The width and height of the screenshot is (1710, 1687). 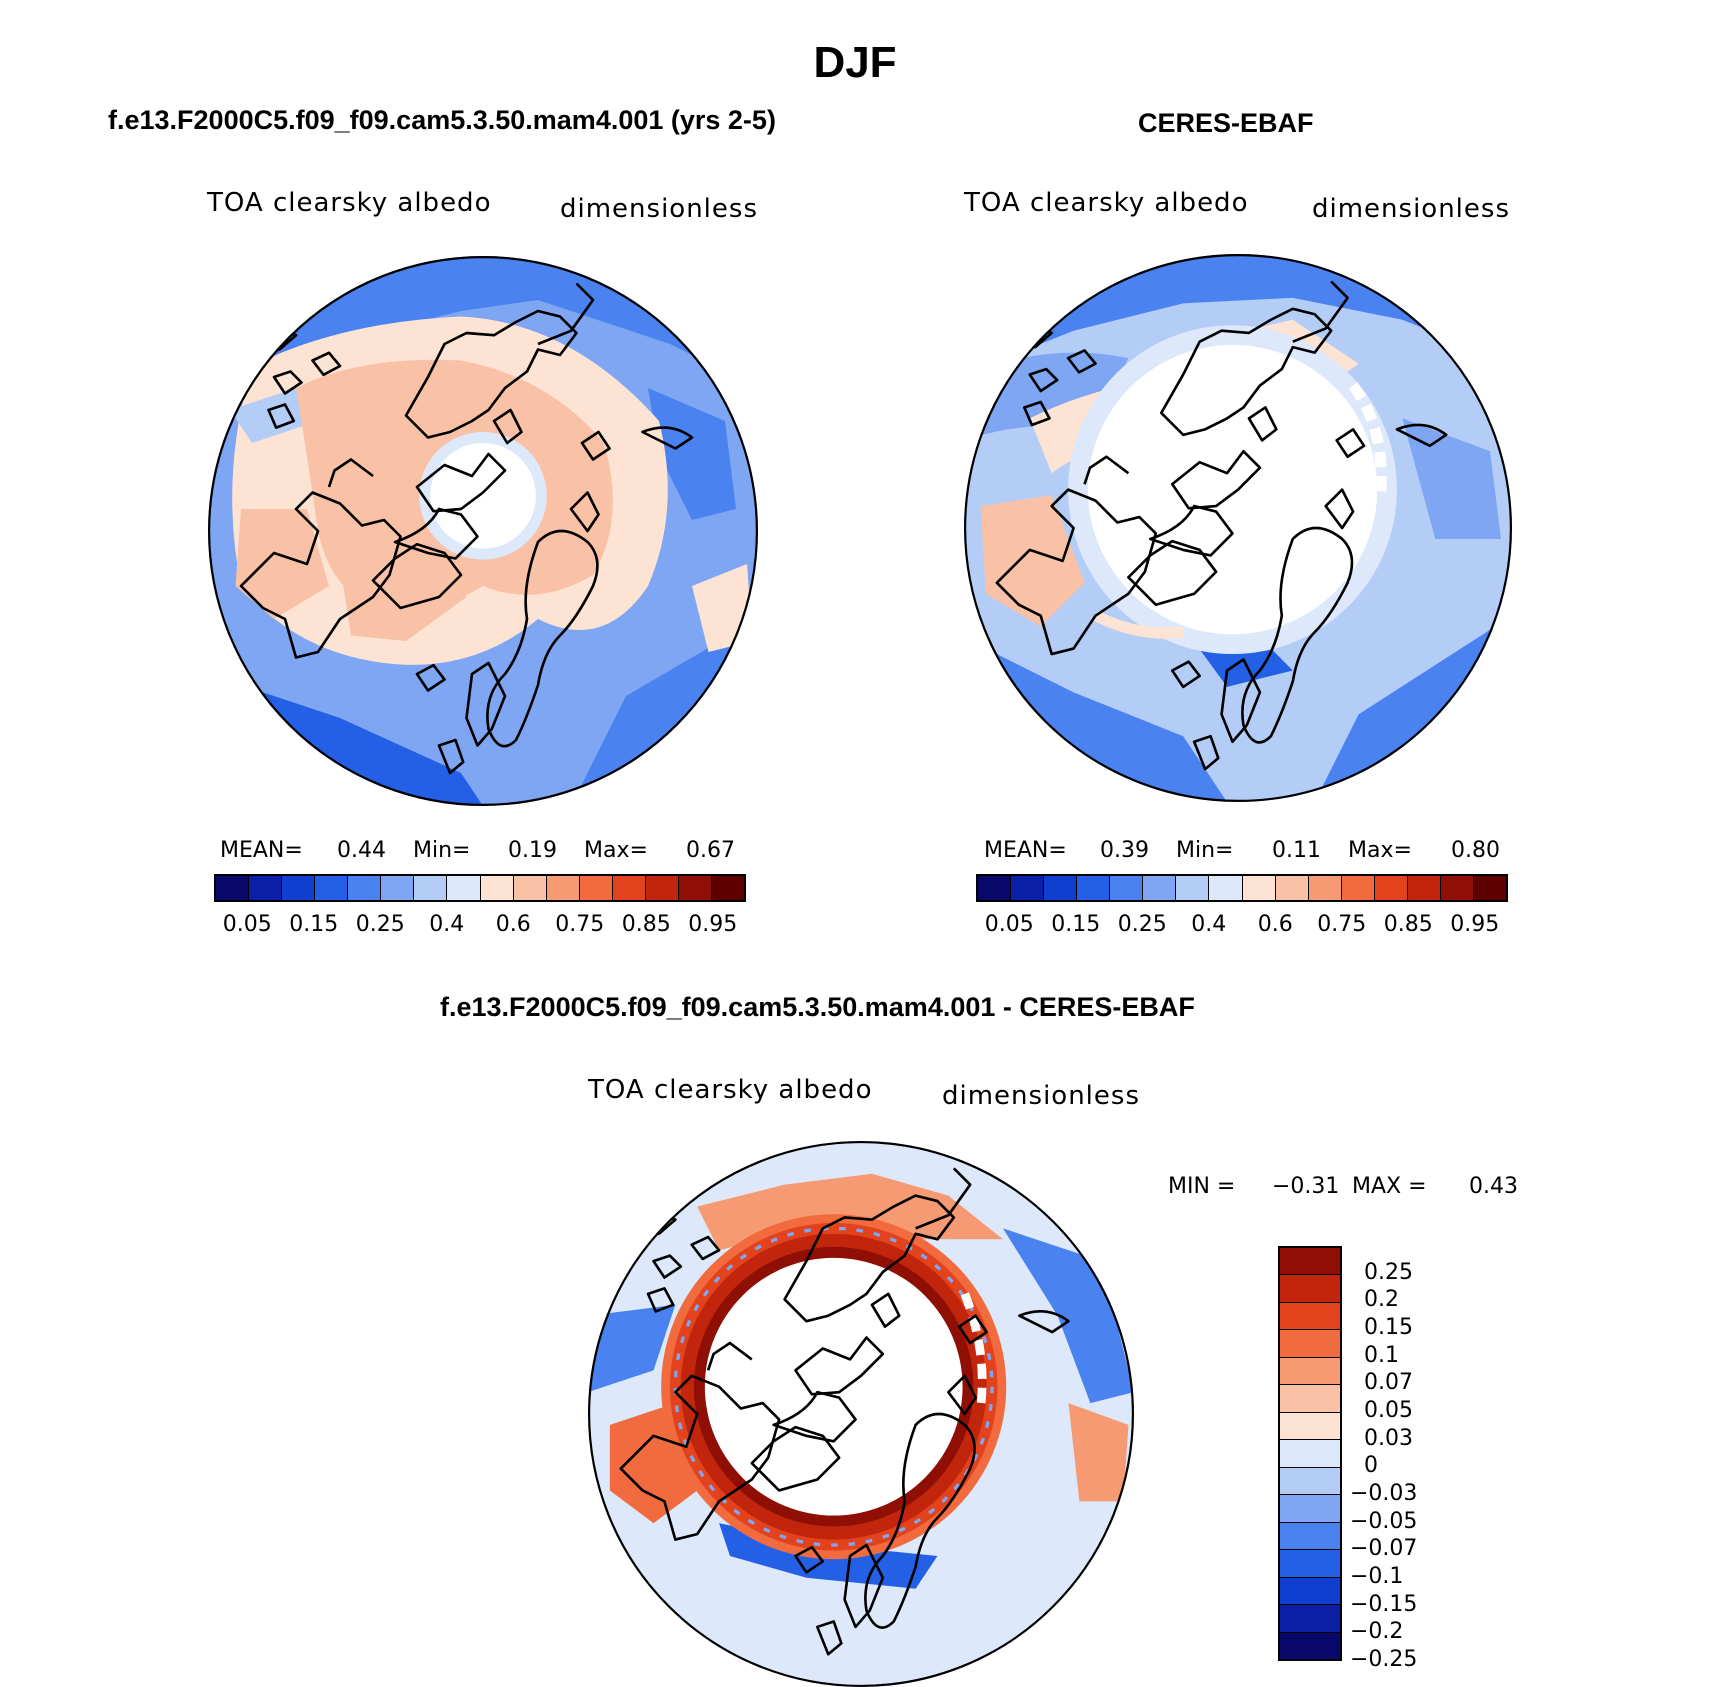 I want to click on model-min-value: 0.19, so click(x=532, y=850).